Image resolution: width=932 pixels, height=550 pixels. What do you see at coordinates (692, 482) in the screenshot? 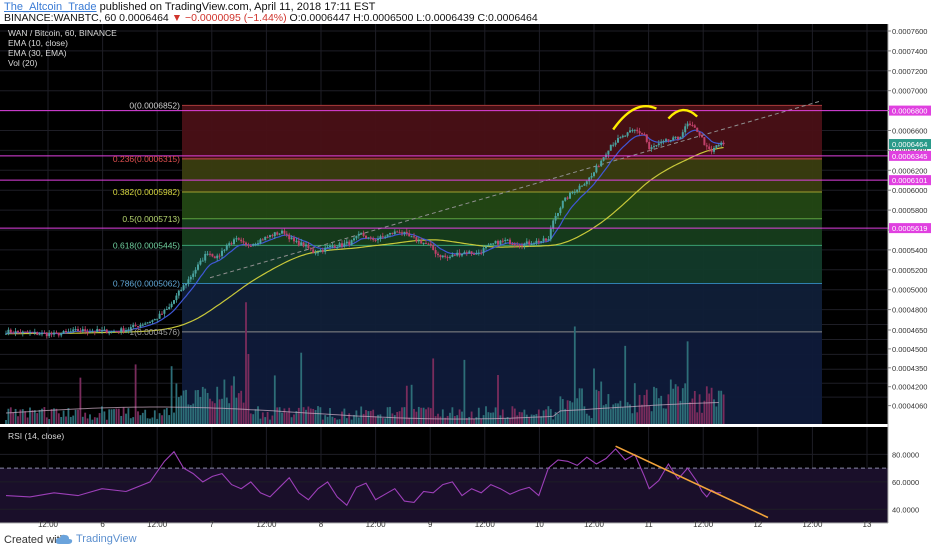
I see `rsi-divergence-trendline` at bounding box center [692, 482].